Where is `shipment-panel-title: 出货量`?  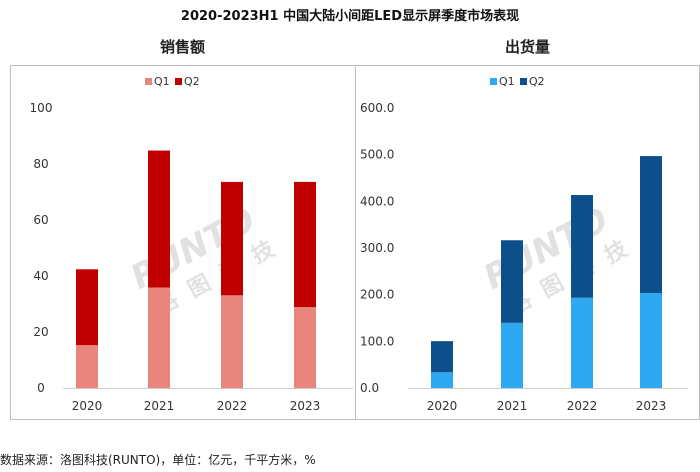
shipment-panel-title: 出货量 is located at coordinates (527, 47).